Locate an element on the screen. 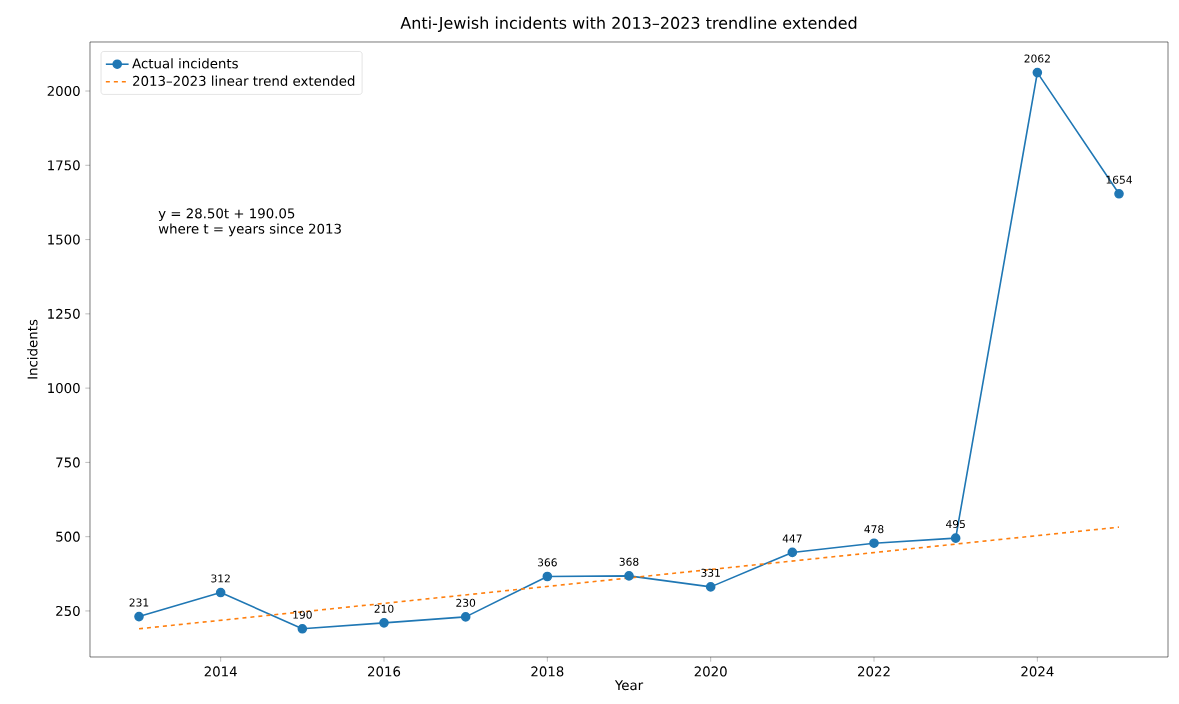  annotation: where t = years since 2013 is located at coordinates (249, 230).